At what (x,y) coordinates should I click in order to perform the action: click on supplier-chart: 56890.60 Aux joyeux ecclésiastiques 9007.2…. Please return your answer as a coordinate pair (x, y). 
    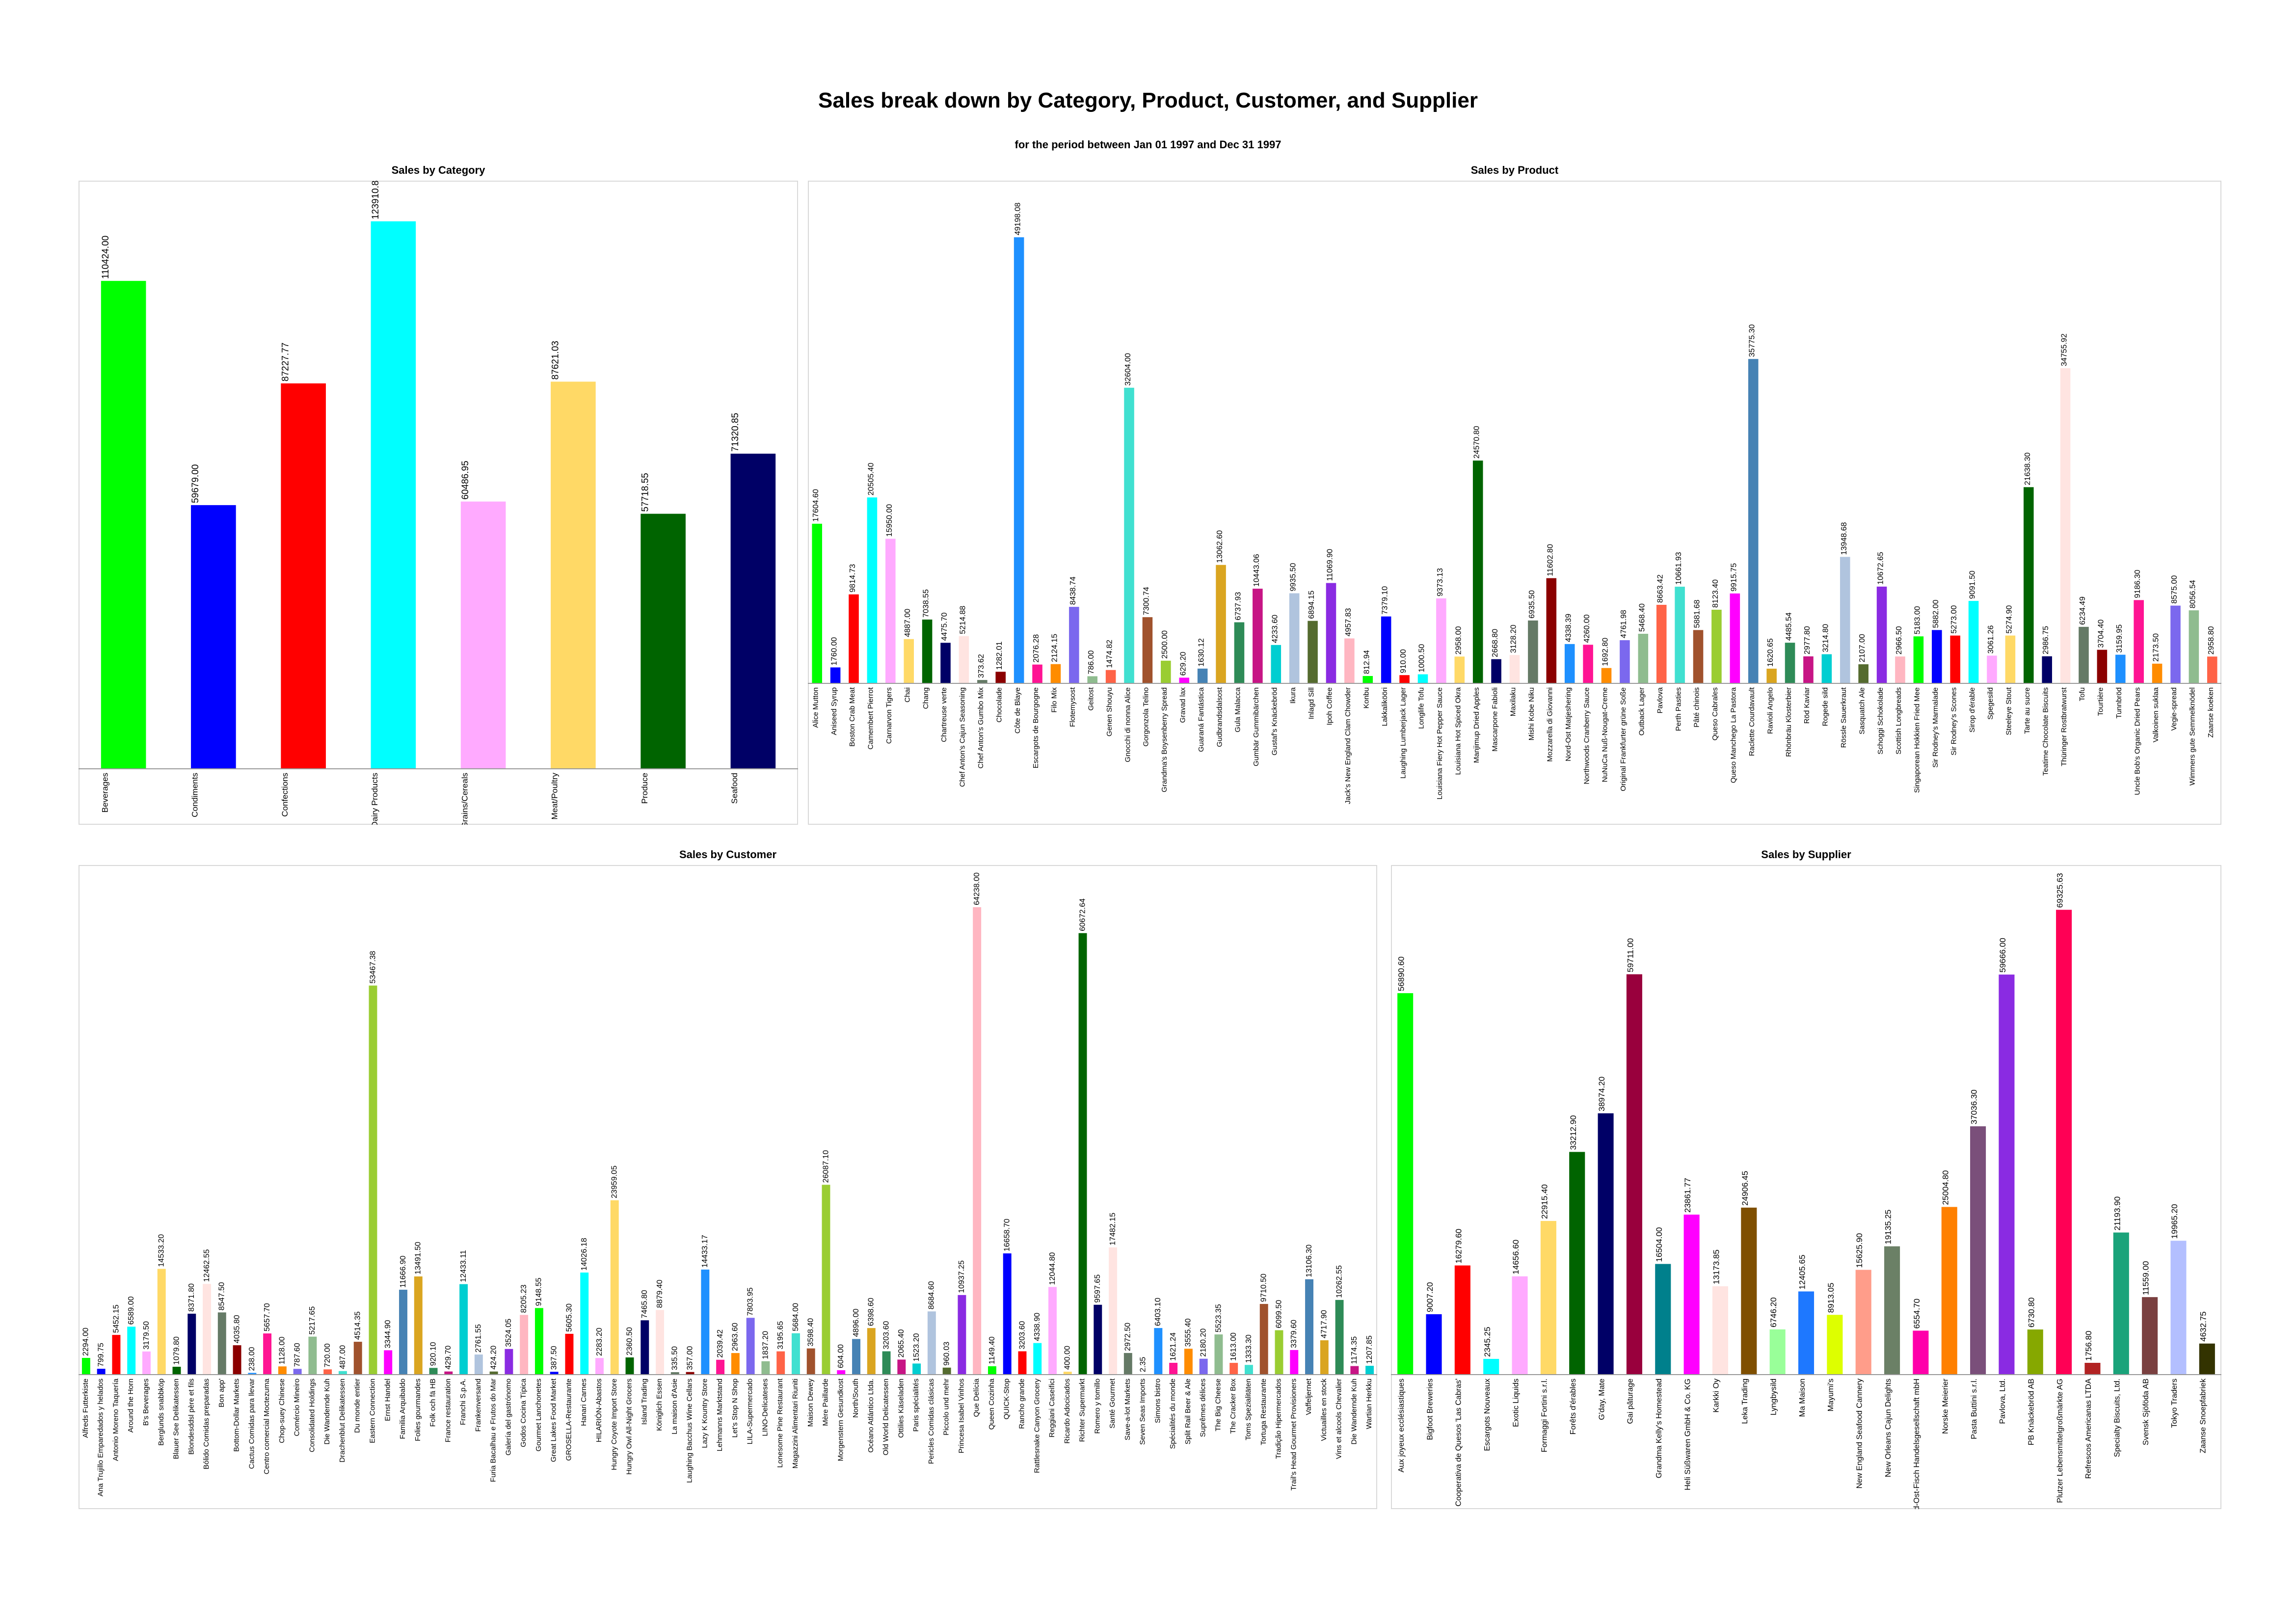
    Looking at the image, I should click on (1806, 1187).